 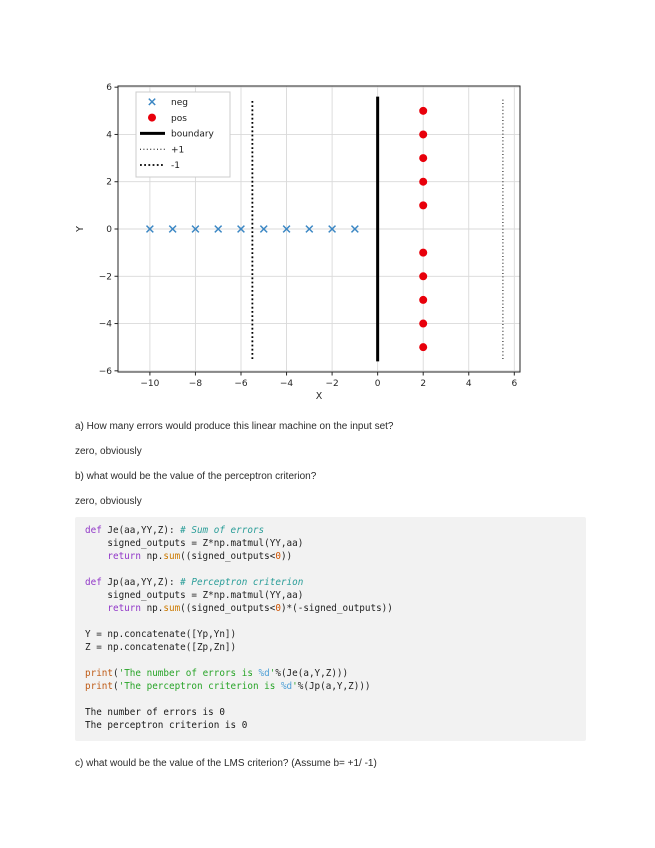 What do you see at coordinates (179, 103) in the screenshot?
I see `legend-label: neg` at bounding box center [179, 103].